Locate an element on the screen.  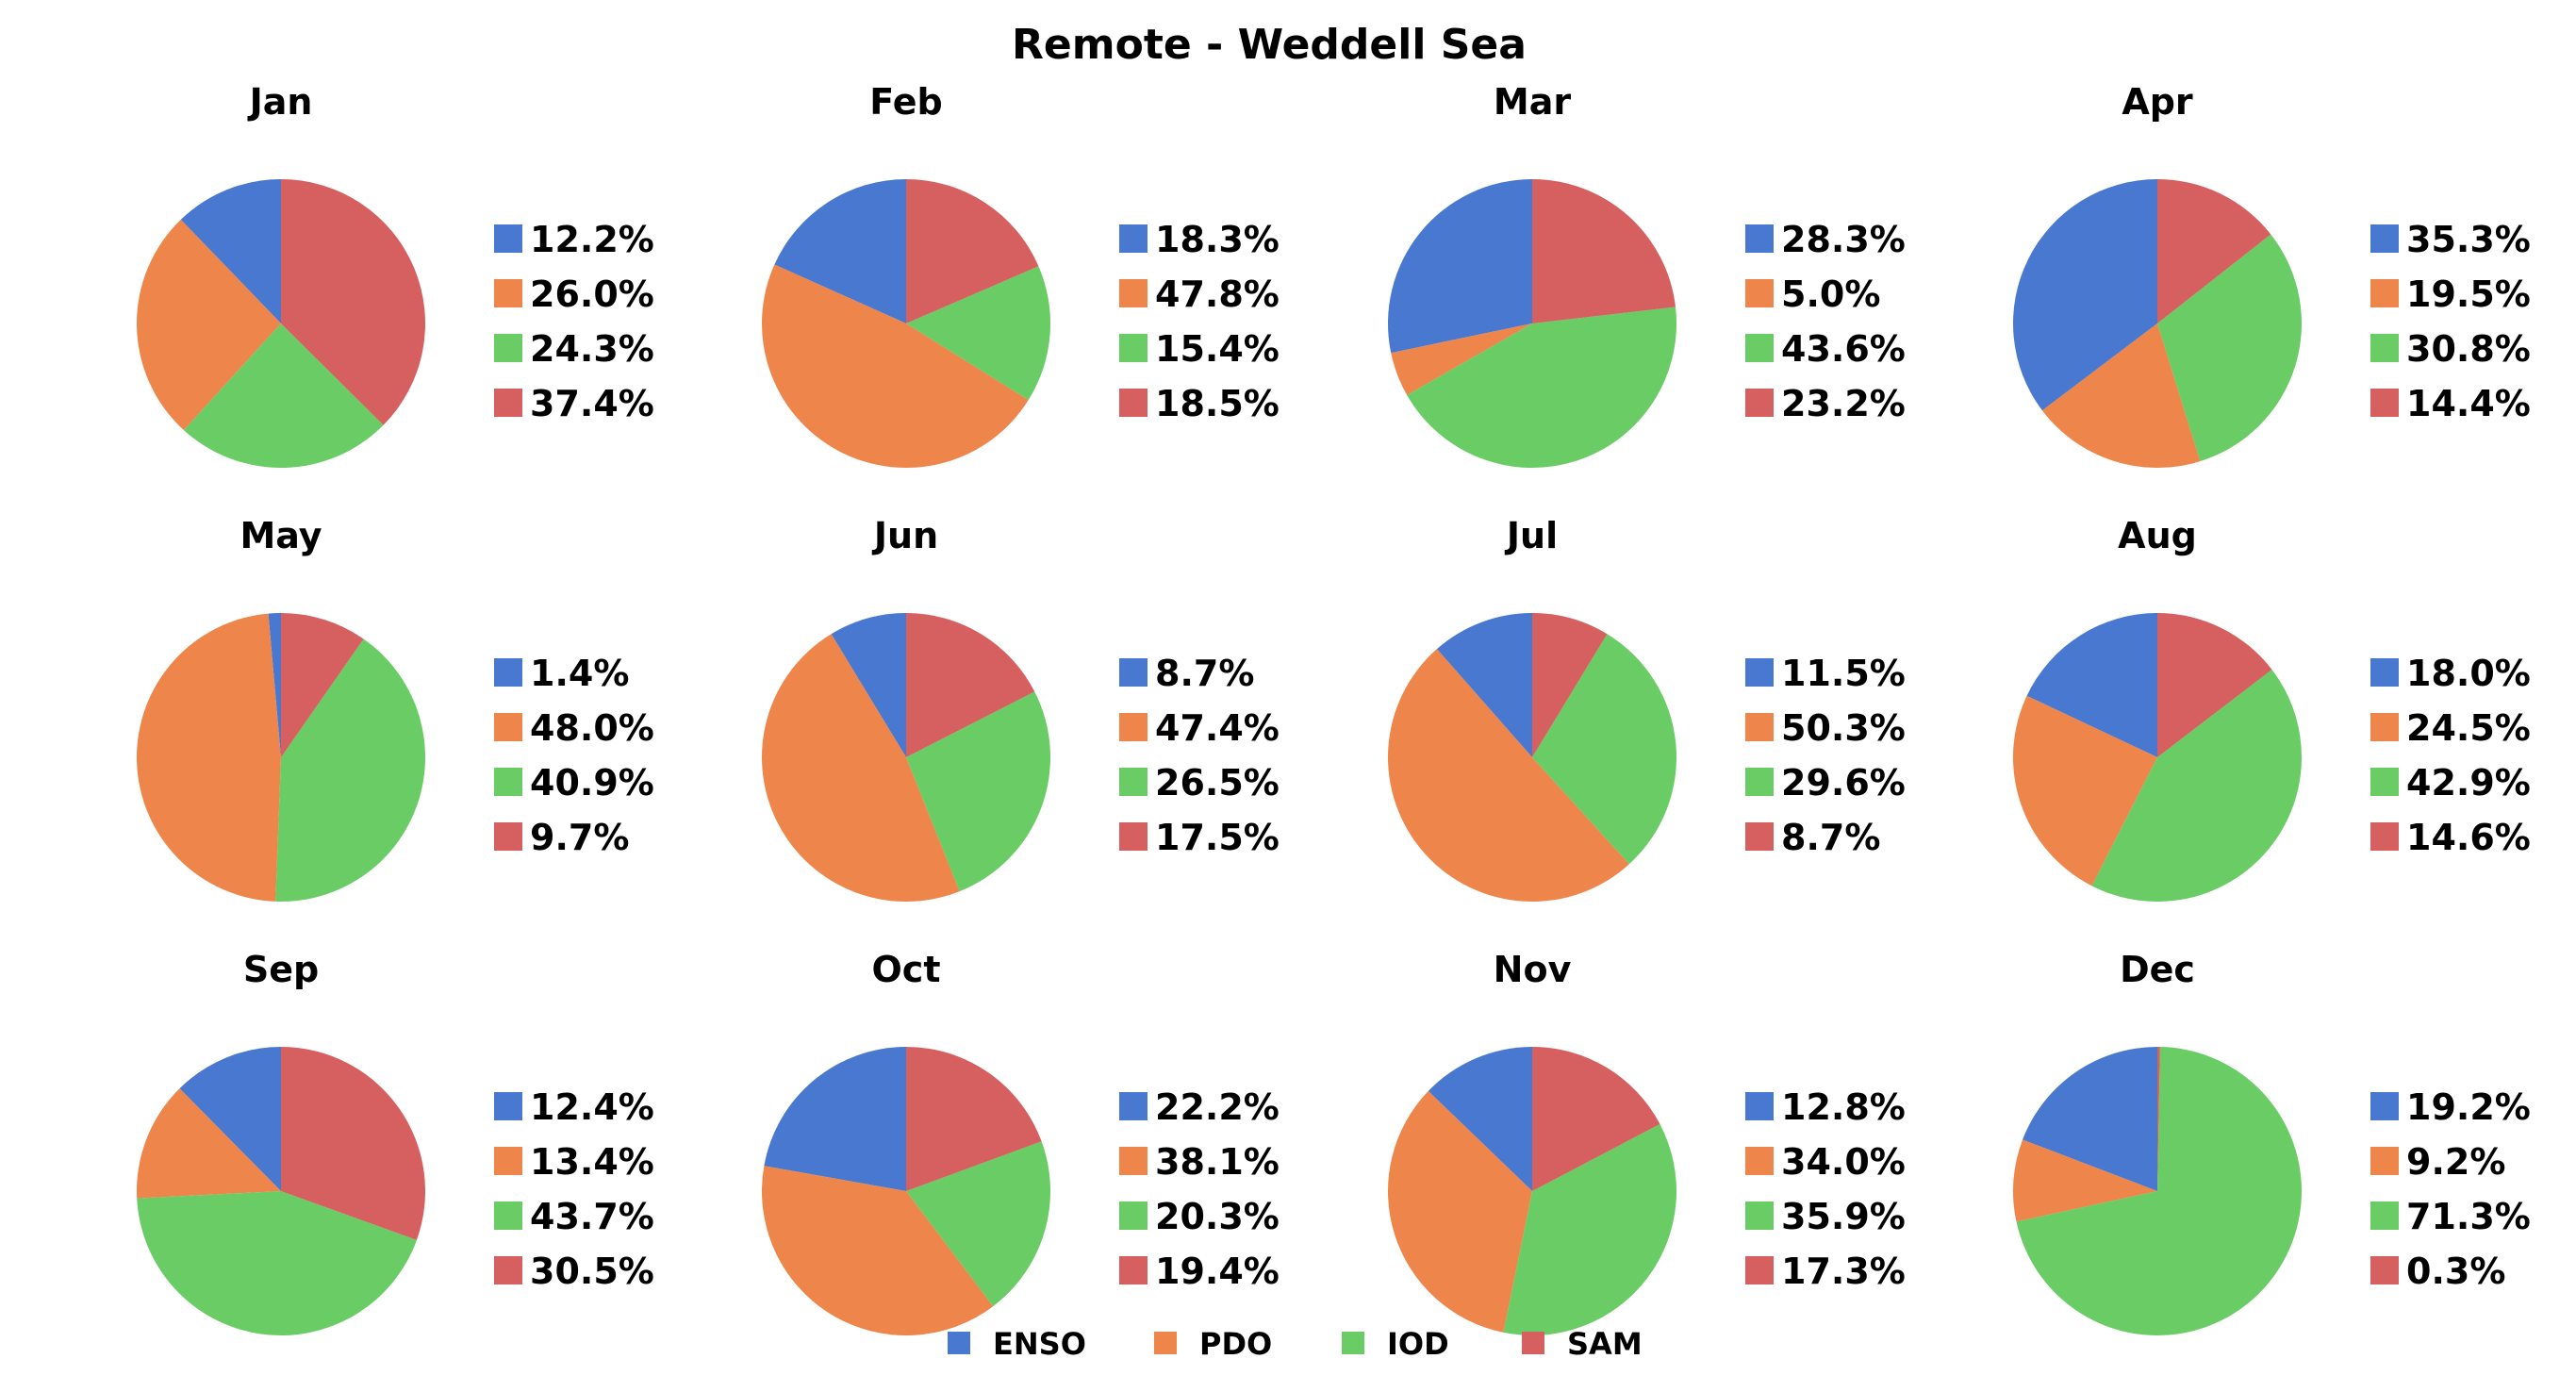
panel-legend-value-enso: 35.3% is located at coordinates (2468, 239).